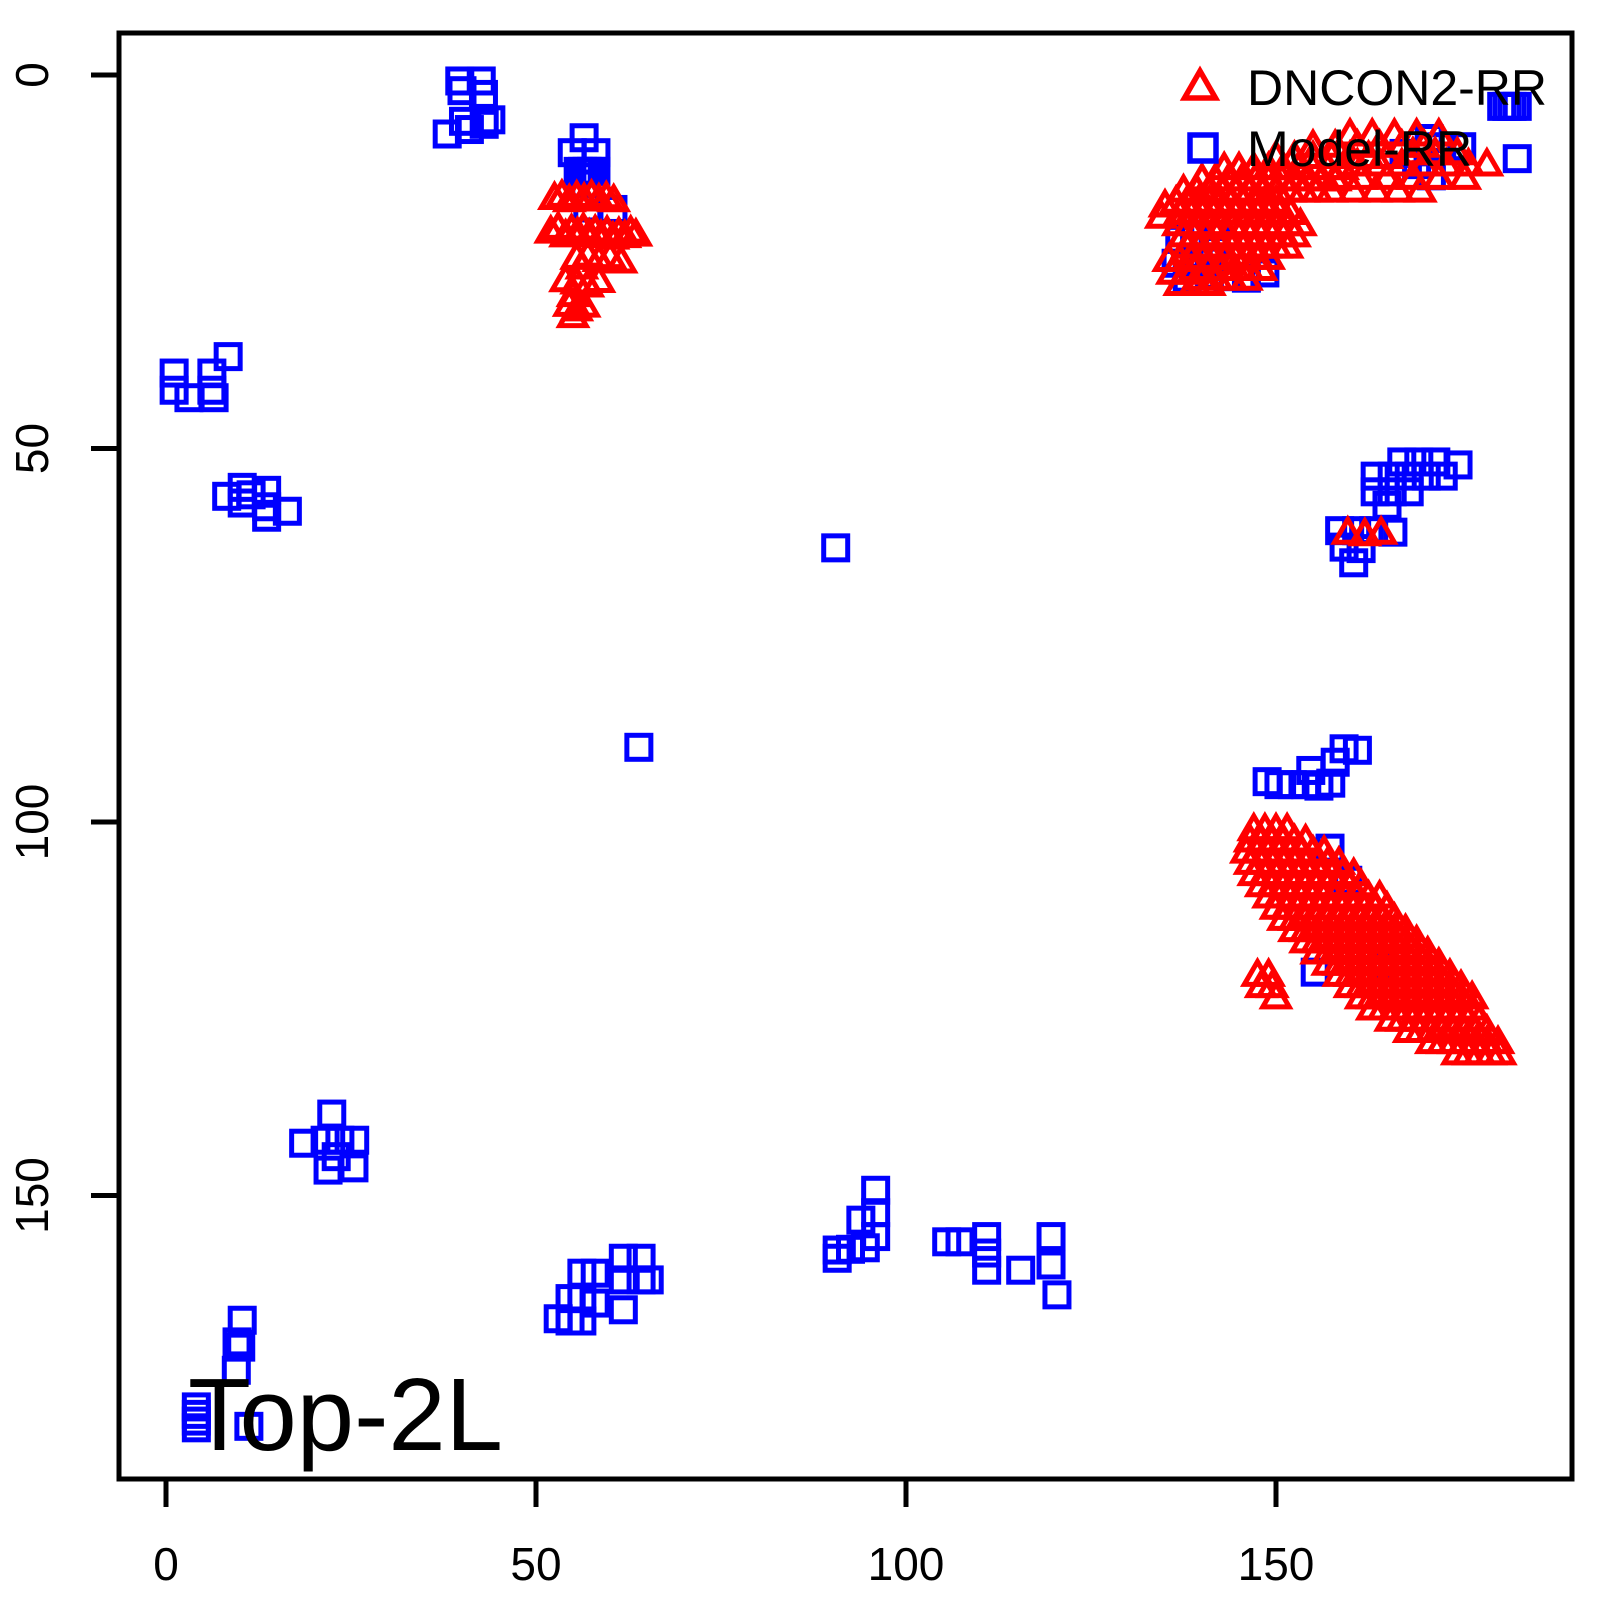  I want to click on x-tick-label: 150, so click(1276, 1564).